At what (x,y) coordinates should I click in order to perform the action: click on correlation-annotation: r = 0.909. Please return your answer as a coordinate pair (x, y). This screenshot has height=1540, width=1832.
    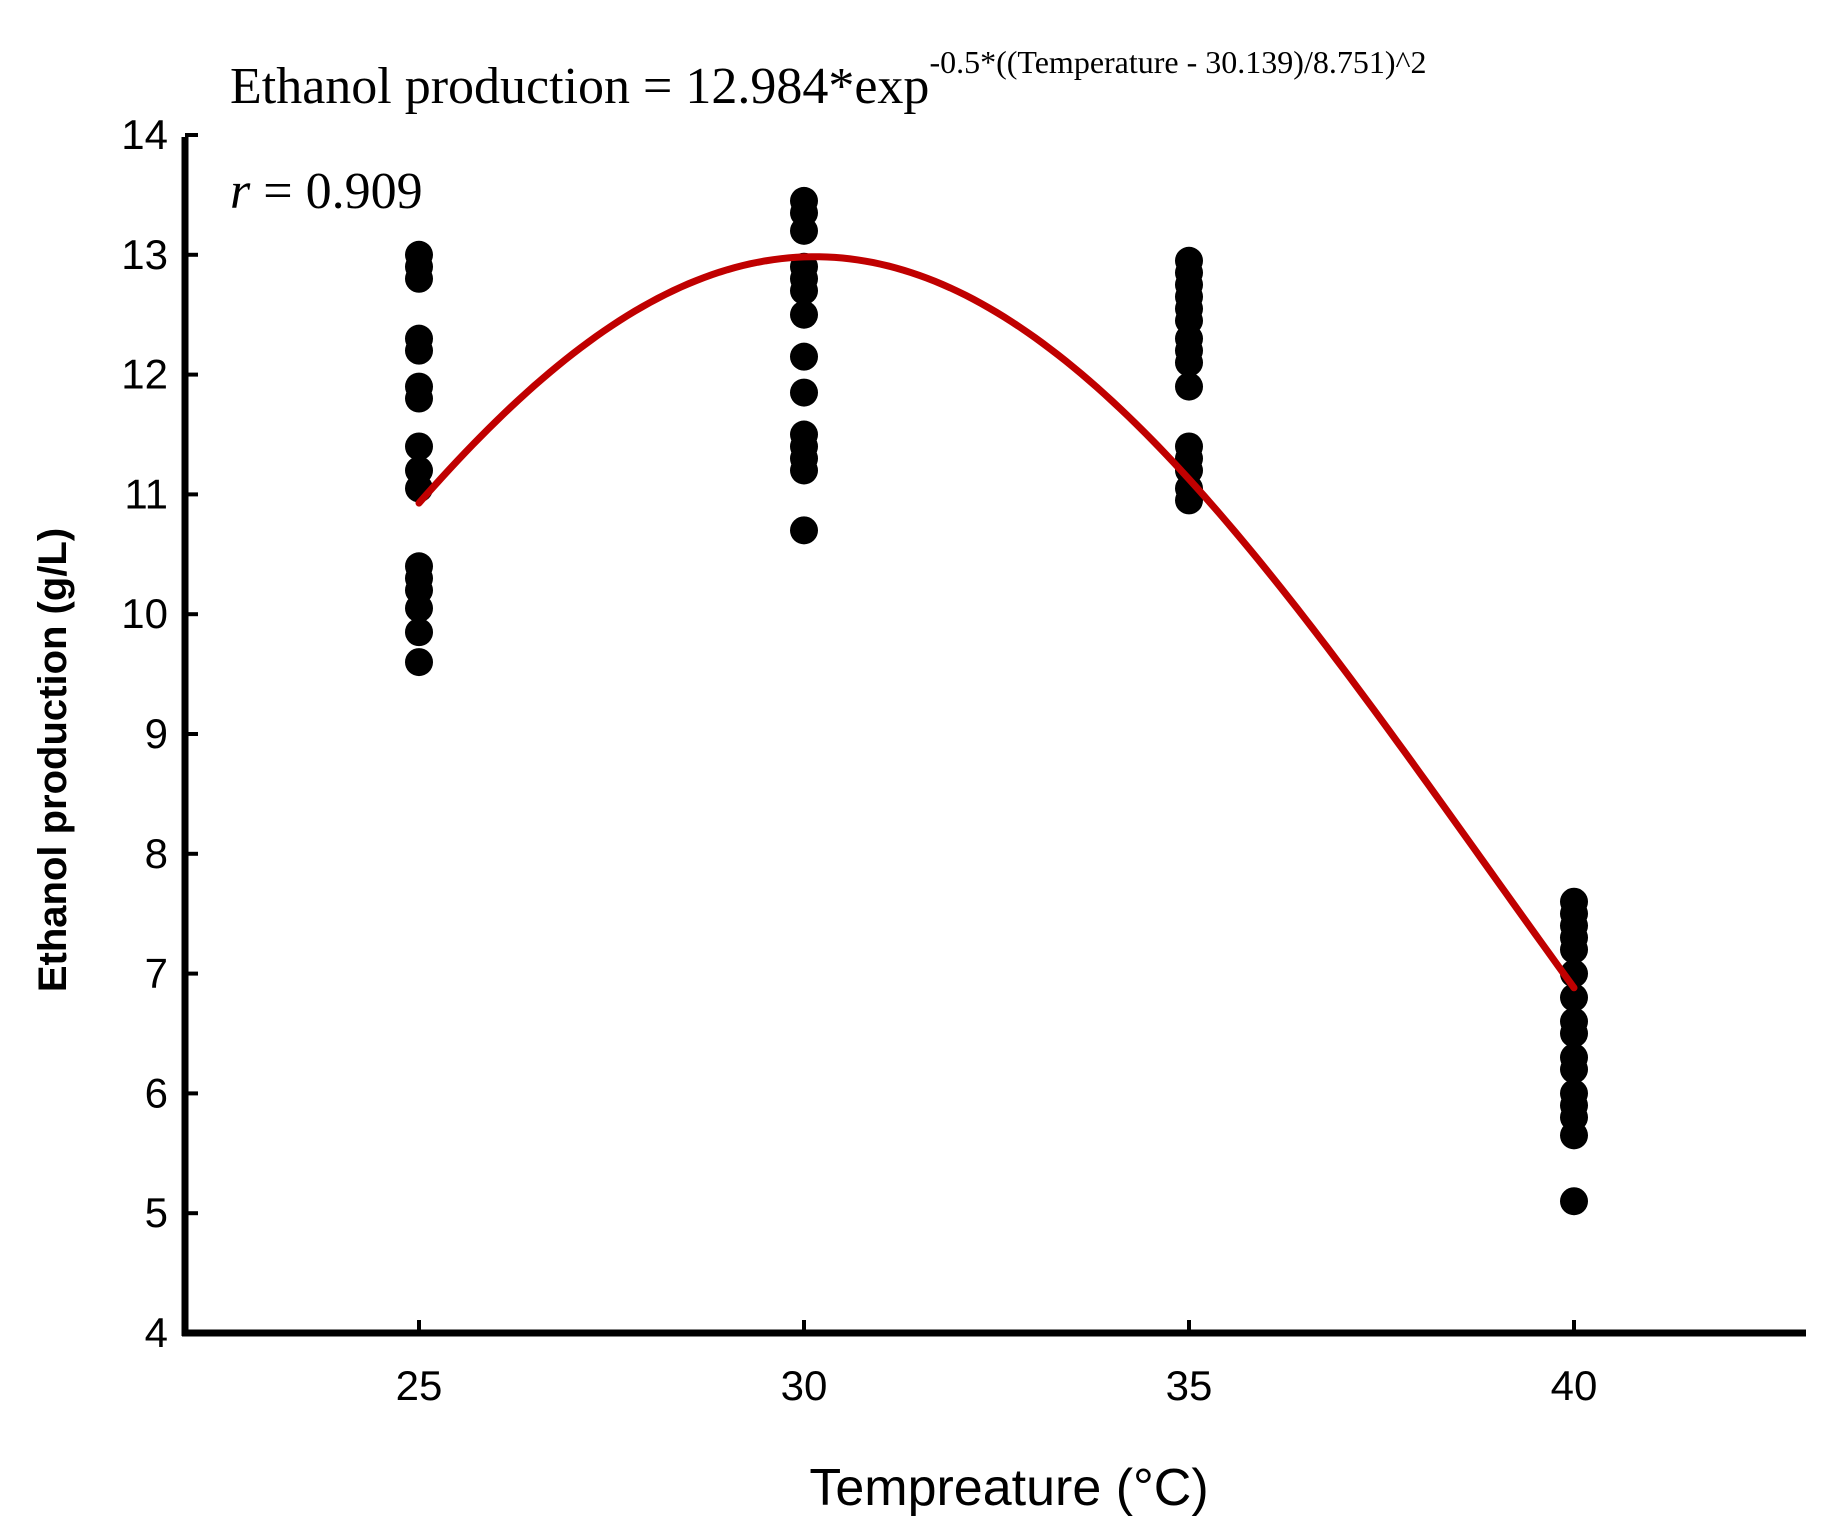
    Looking at the image, I should click on (326, 191).